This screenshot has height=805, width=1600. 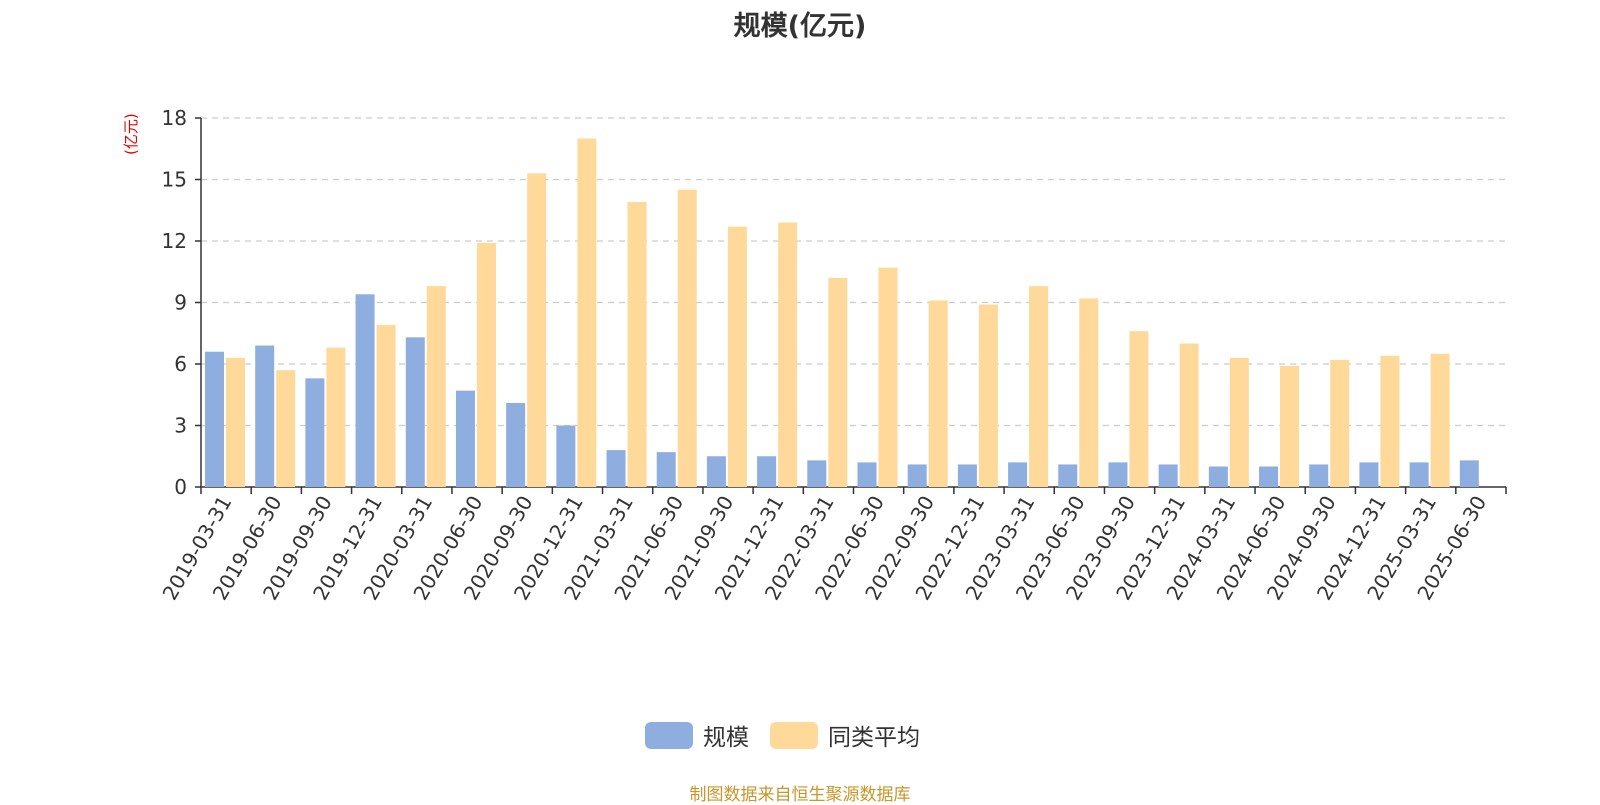 I want to click on legend-item-peer-average: 同类平均, so click(x=845, y=735).